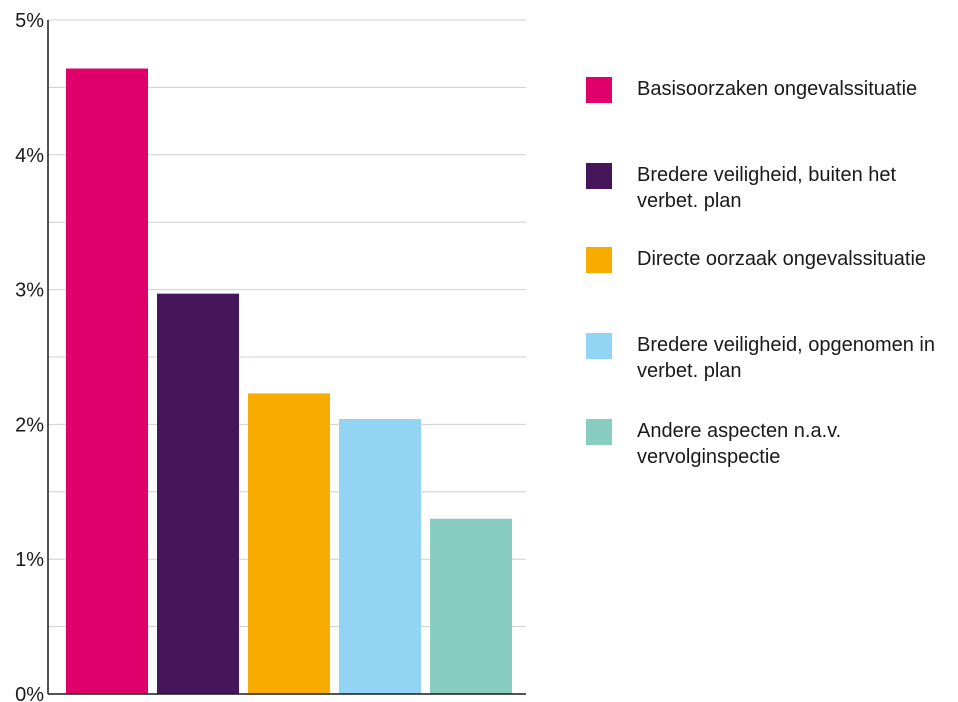 Image resolution: width=958 pixels, height=702 pixels. I want to click on legend-item-basisoorzaken: Basisoorzaken ongevalssituatie, so click(771, 89).